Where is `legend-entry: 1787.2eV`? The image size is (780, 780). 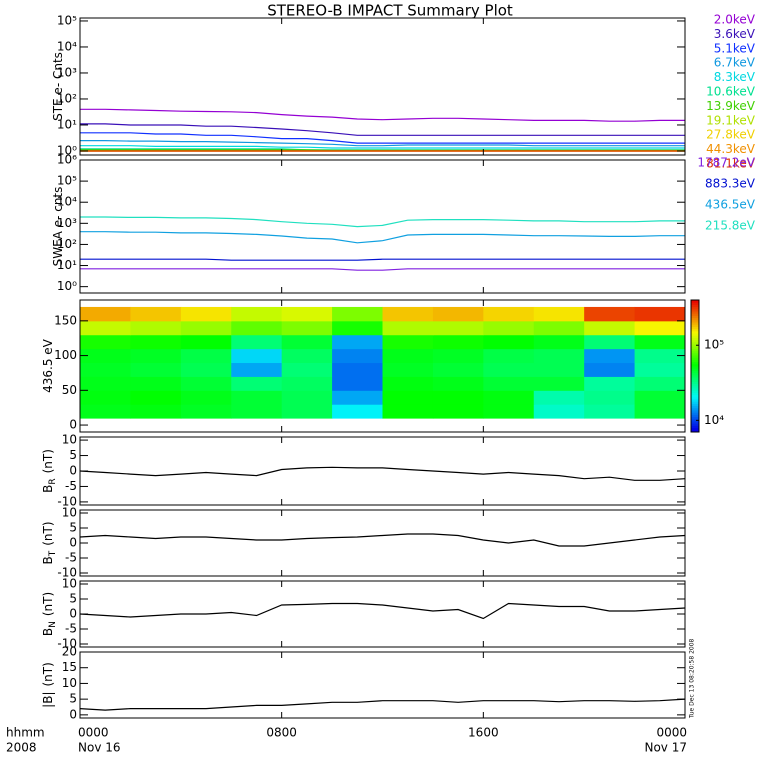 legend-entry: 1787.2eV is located at coordinates (726, 163).